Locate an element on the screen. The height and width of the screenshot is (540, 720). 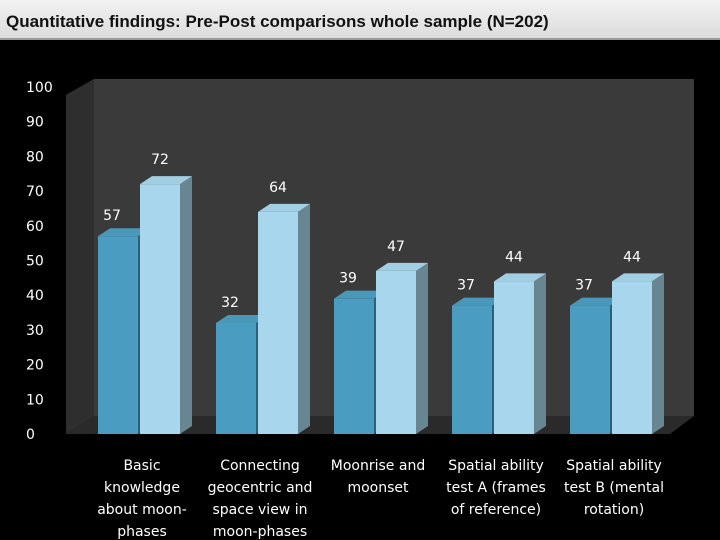
category-label-line: about moon- is located at coordinates (142, 510).